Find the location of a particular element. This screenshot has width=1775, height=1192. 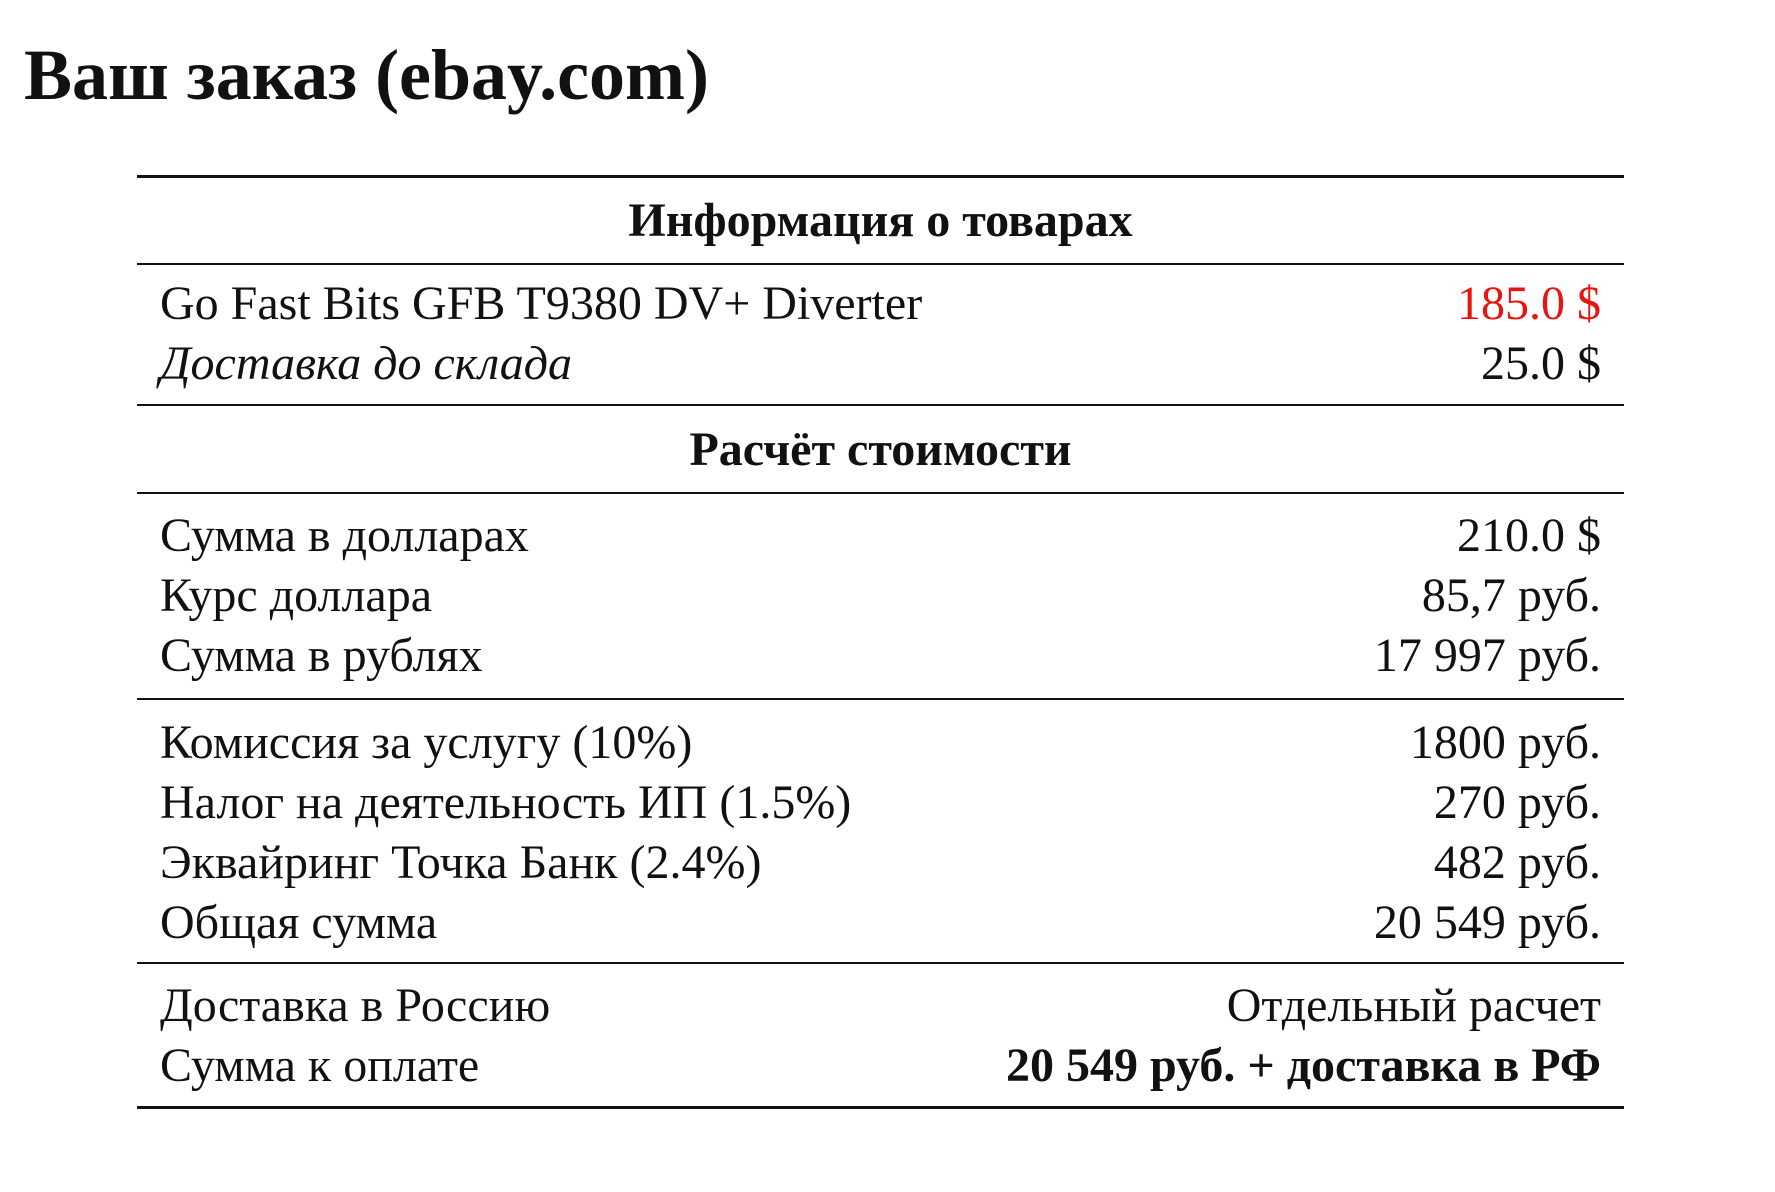

item-price: 185.0 $ is located at coordinates (1529, 303).